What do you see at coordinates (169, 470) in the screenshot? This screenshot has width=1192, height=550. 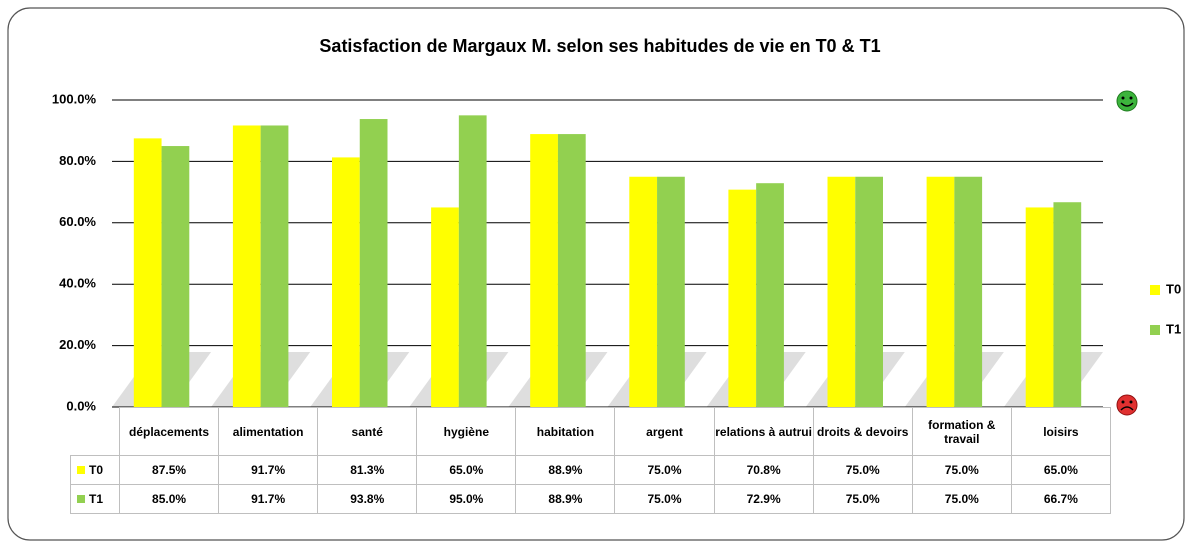 I see `table-value: 87.5%` at bounding box center [169, 470].